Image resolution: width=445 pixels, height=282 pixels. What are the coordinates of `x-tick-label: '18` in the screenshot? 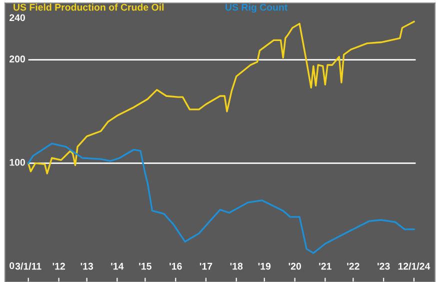 It's located at (236, 266).